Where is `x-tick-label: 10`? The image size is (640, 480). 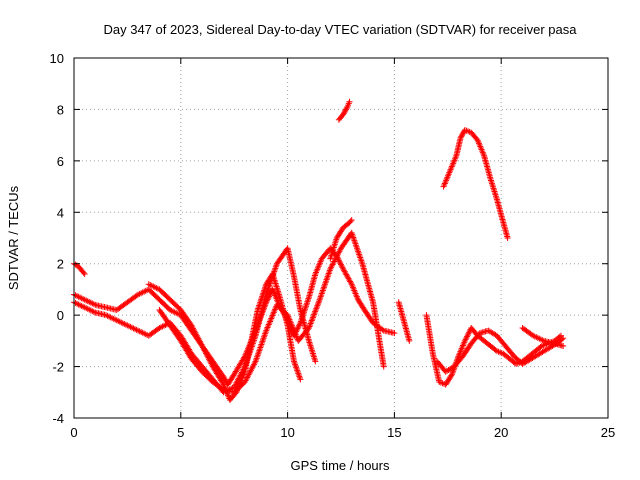 x-tick-label: 10 is located at coordinates (287, 432).